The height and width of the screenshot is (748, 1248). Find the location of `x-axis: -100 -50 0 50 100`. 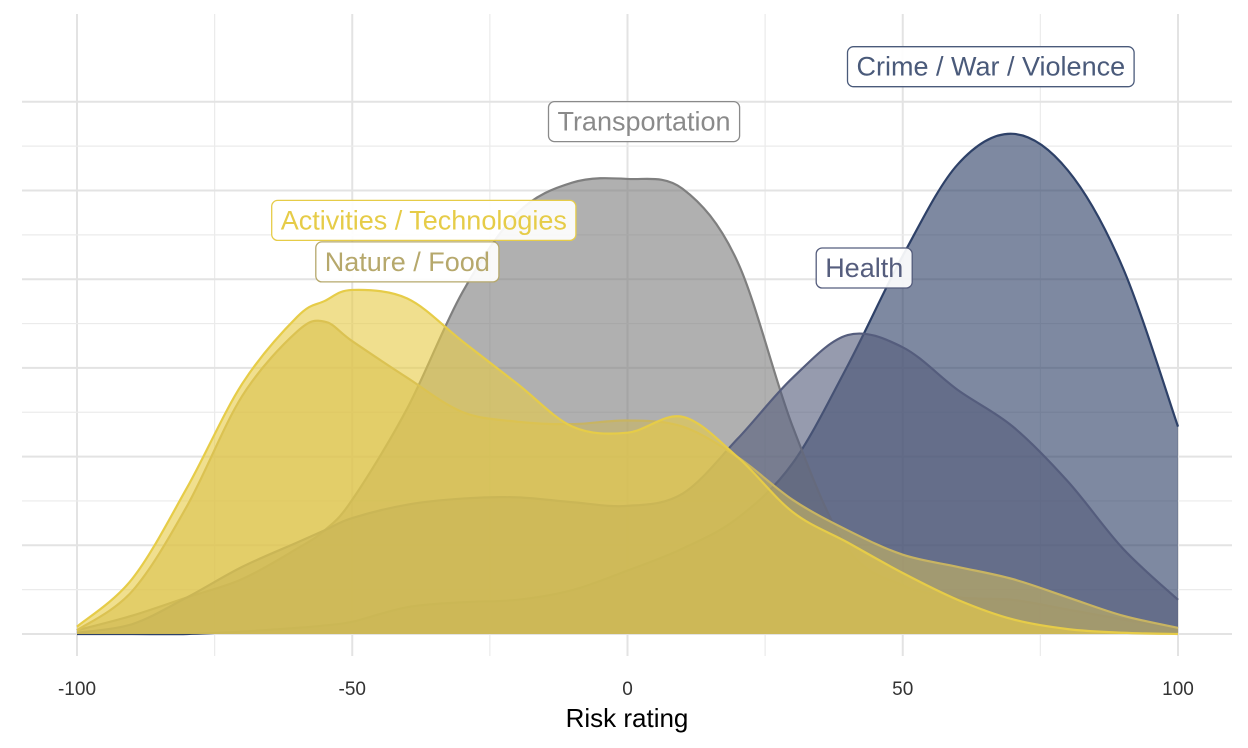

x-axis: -100 -50 0 50 100 is located at coordinates (626, 689).